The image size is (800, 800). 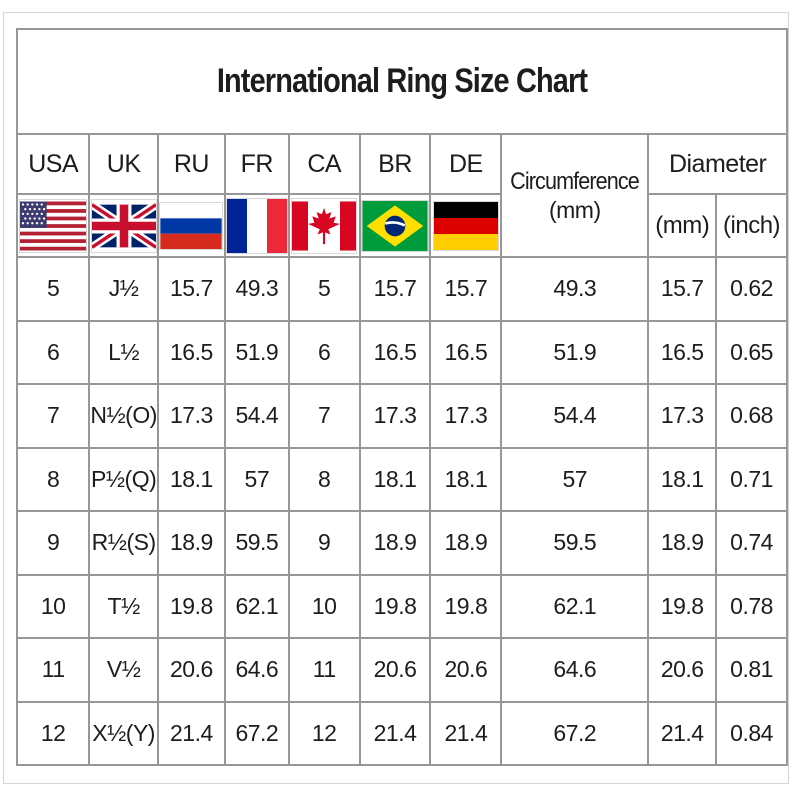 I want to click on germany-flag-cell, so click(x=466, y=225).